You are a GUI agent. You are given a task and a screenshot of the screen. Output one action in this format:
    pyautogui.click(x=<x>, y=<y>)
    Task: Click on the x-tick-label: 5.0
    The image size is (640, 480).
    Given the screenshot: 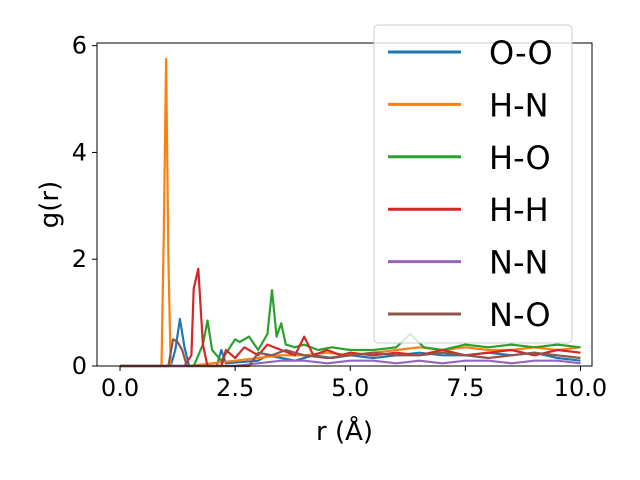 What is the action you would take?
    pyautogui.click(x=350, y=388)
    